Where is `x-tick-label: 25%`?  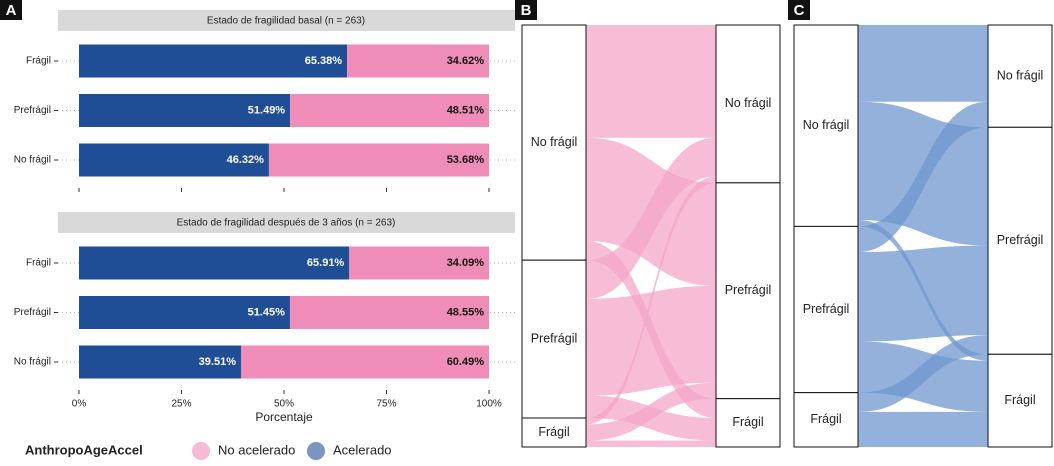 x-tick-label: 25% is located at coordinates (181, 404).